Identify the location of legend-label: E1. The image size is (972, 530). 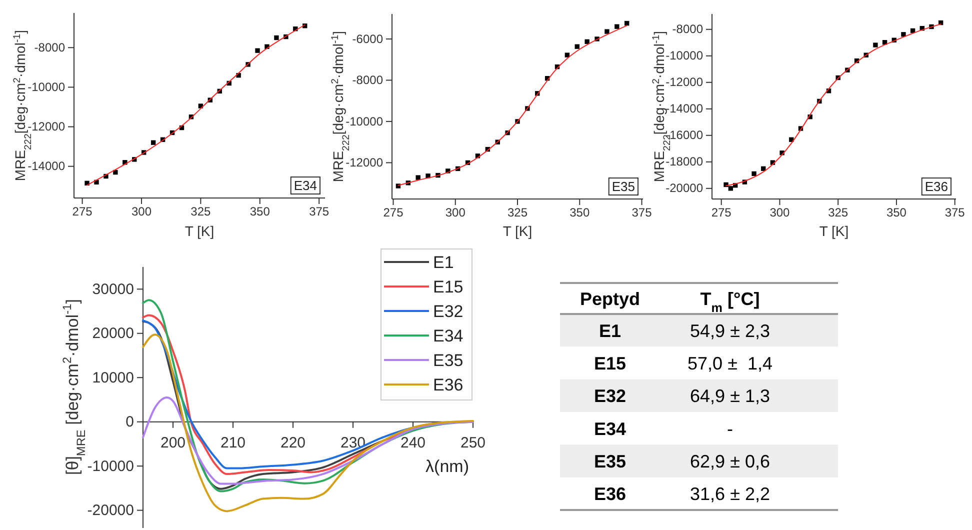
(443, 262).